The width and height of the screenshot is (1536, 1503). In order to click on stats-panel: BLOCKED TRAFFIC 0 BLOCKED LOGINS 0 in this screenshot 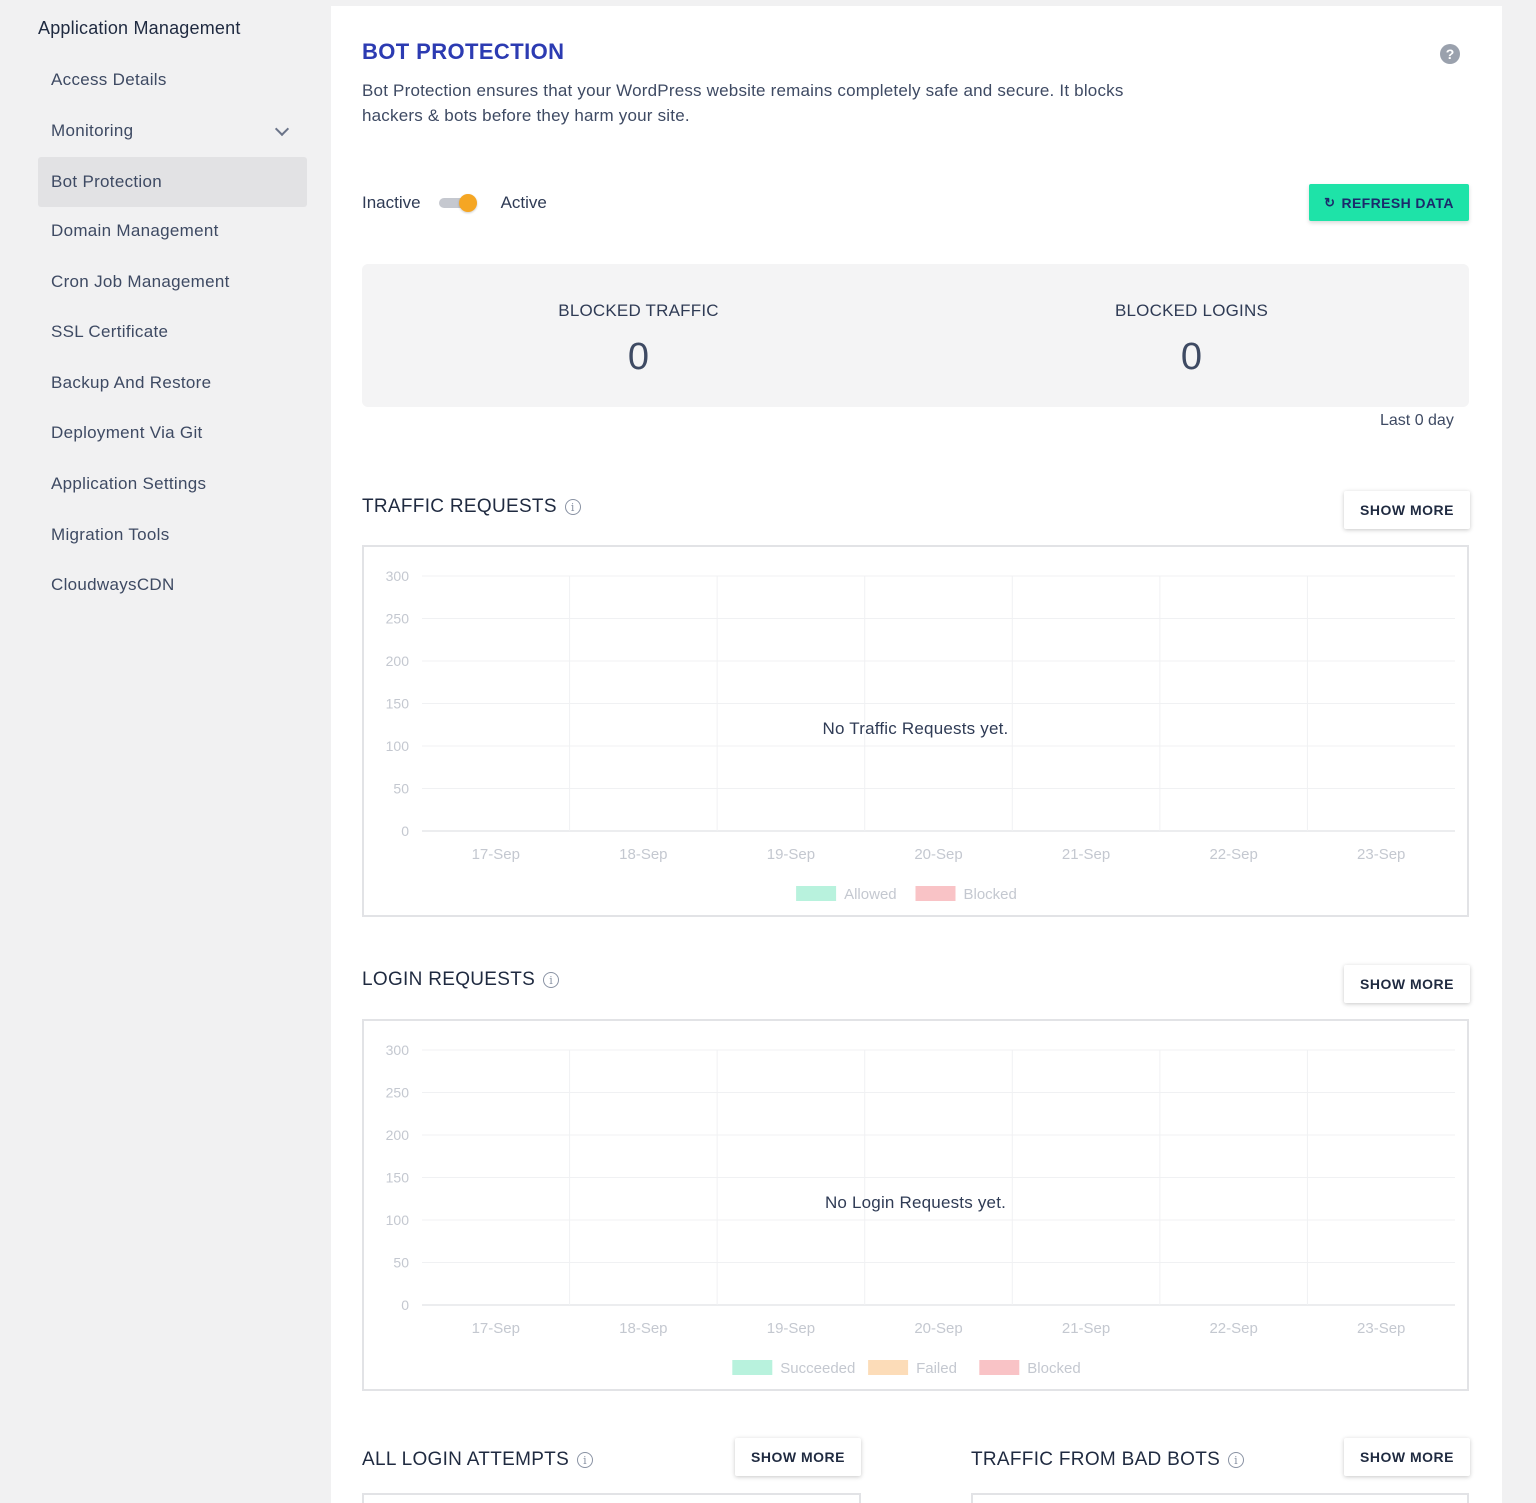, I will do `click(915, 335)`.